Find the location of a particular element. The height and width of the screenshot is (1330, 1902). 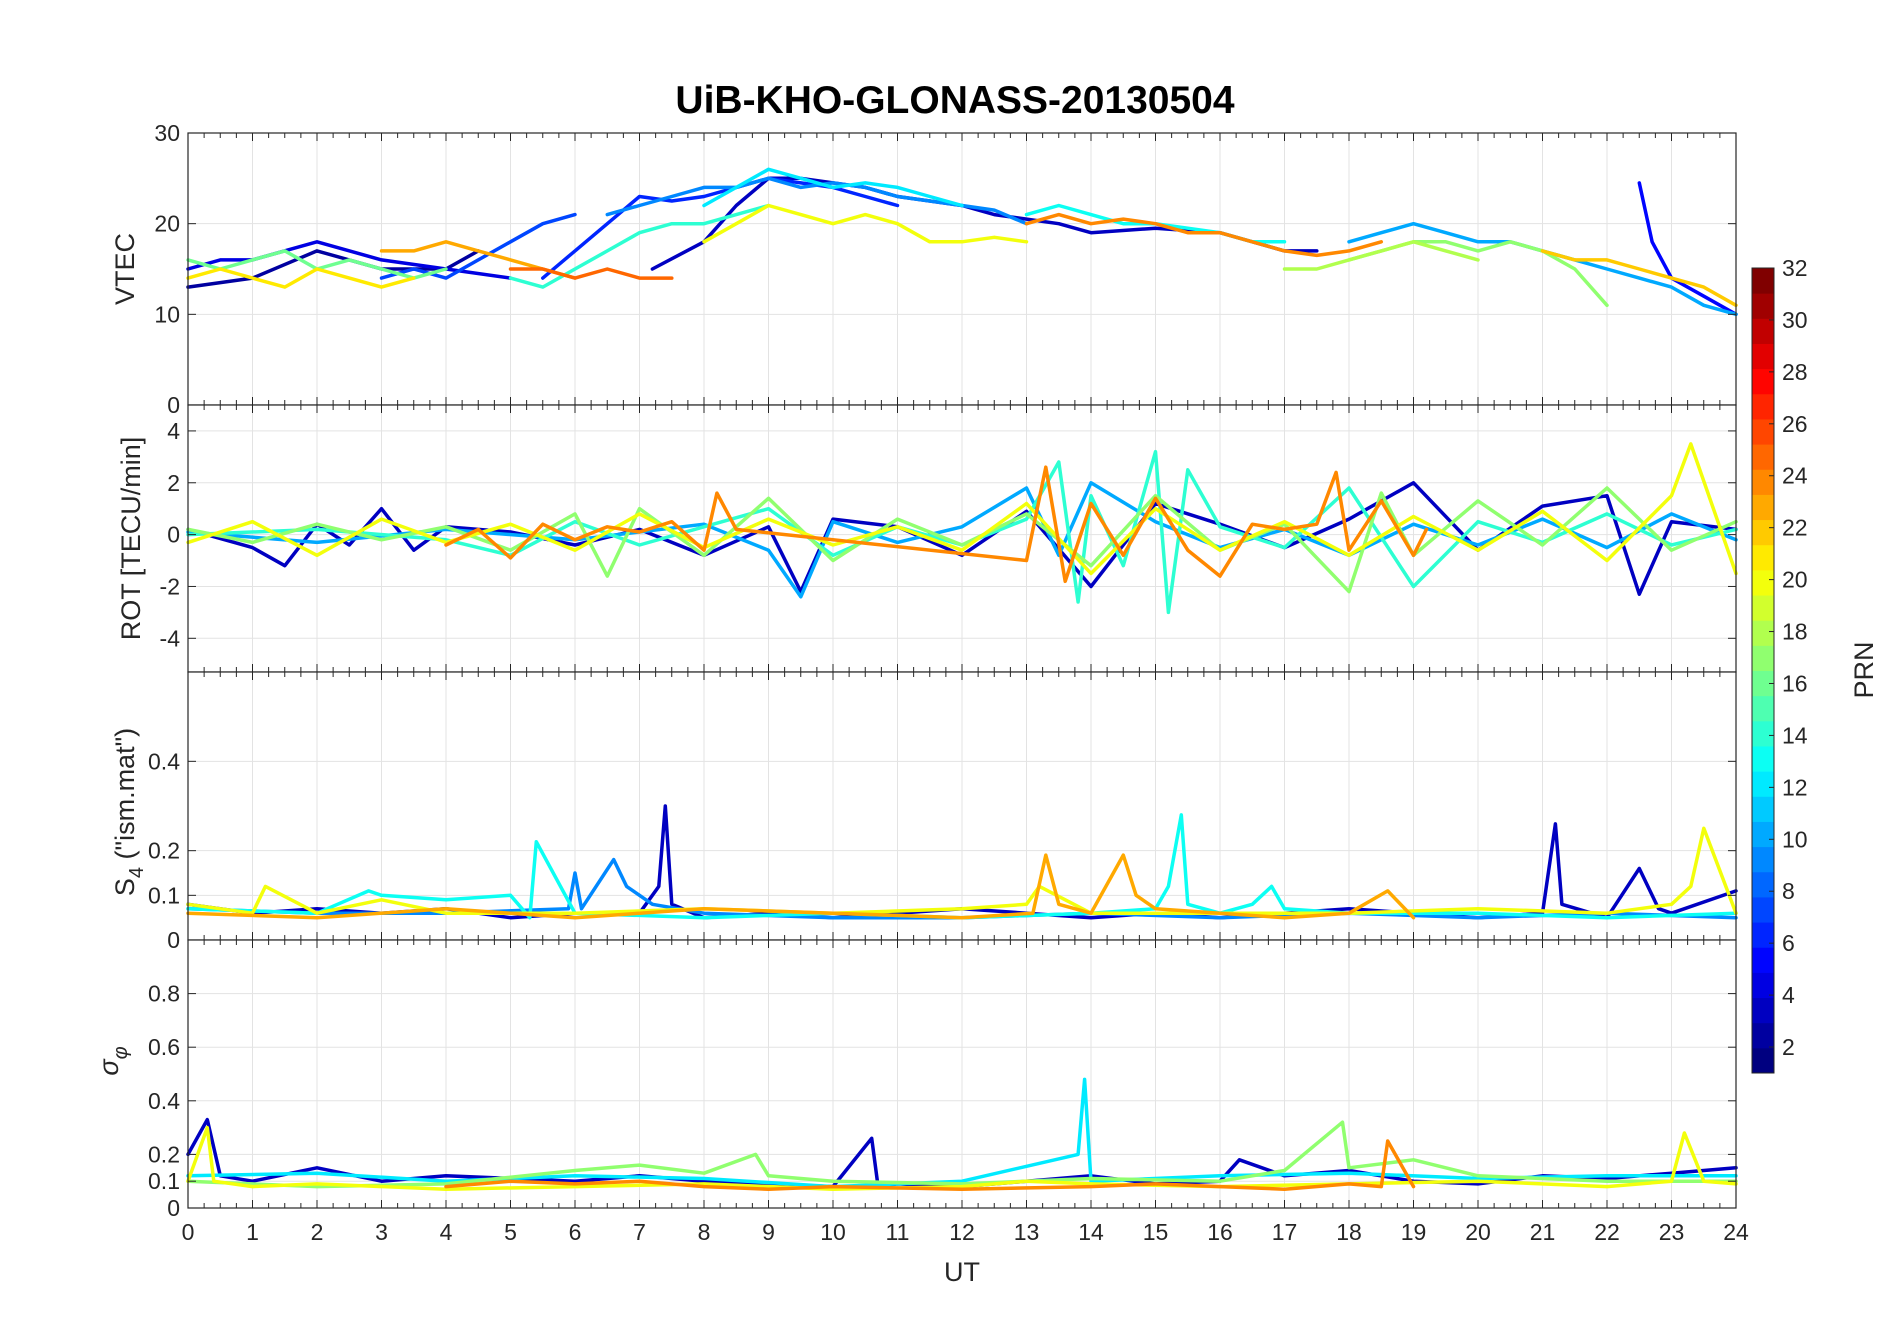

sigma-y-tick-label: 0.6 is located at coordinates (164, 1047).